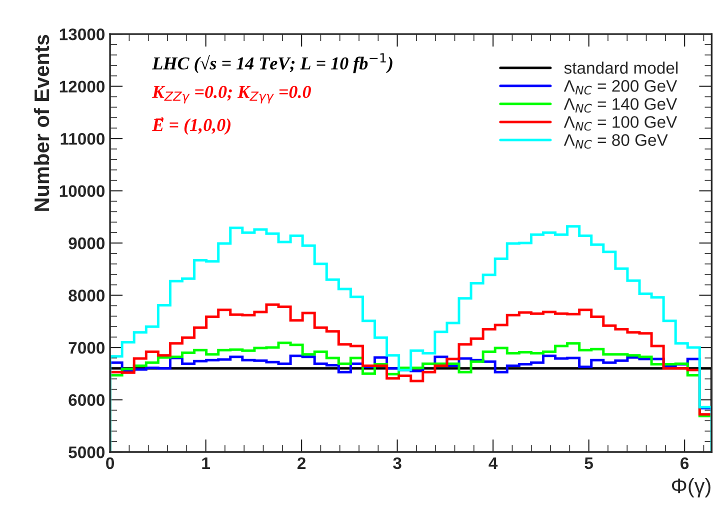 The image size is (724, 516). Describe the element at coordinates (82, 191) in the screenshot. I see `y-tick-label: 10000` at that location.